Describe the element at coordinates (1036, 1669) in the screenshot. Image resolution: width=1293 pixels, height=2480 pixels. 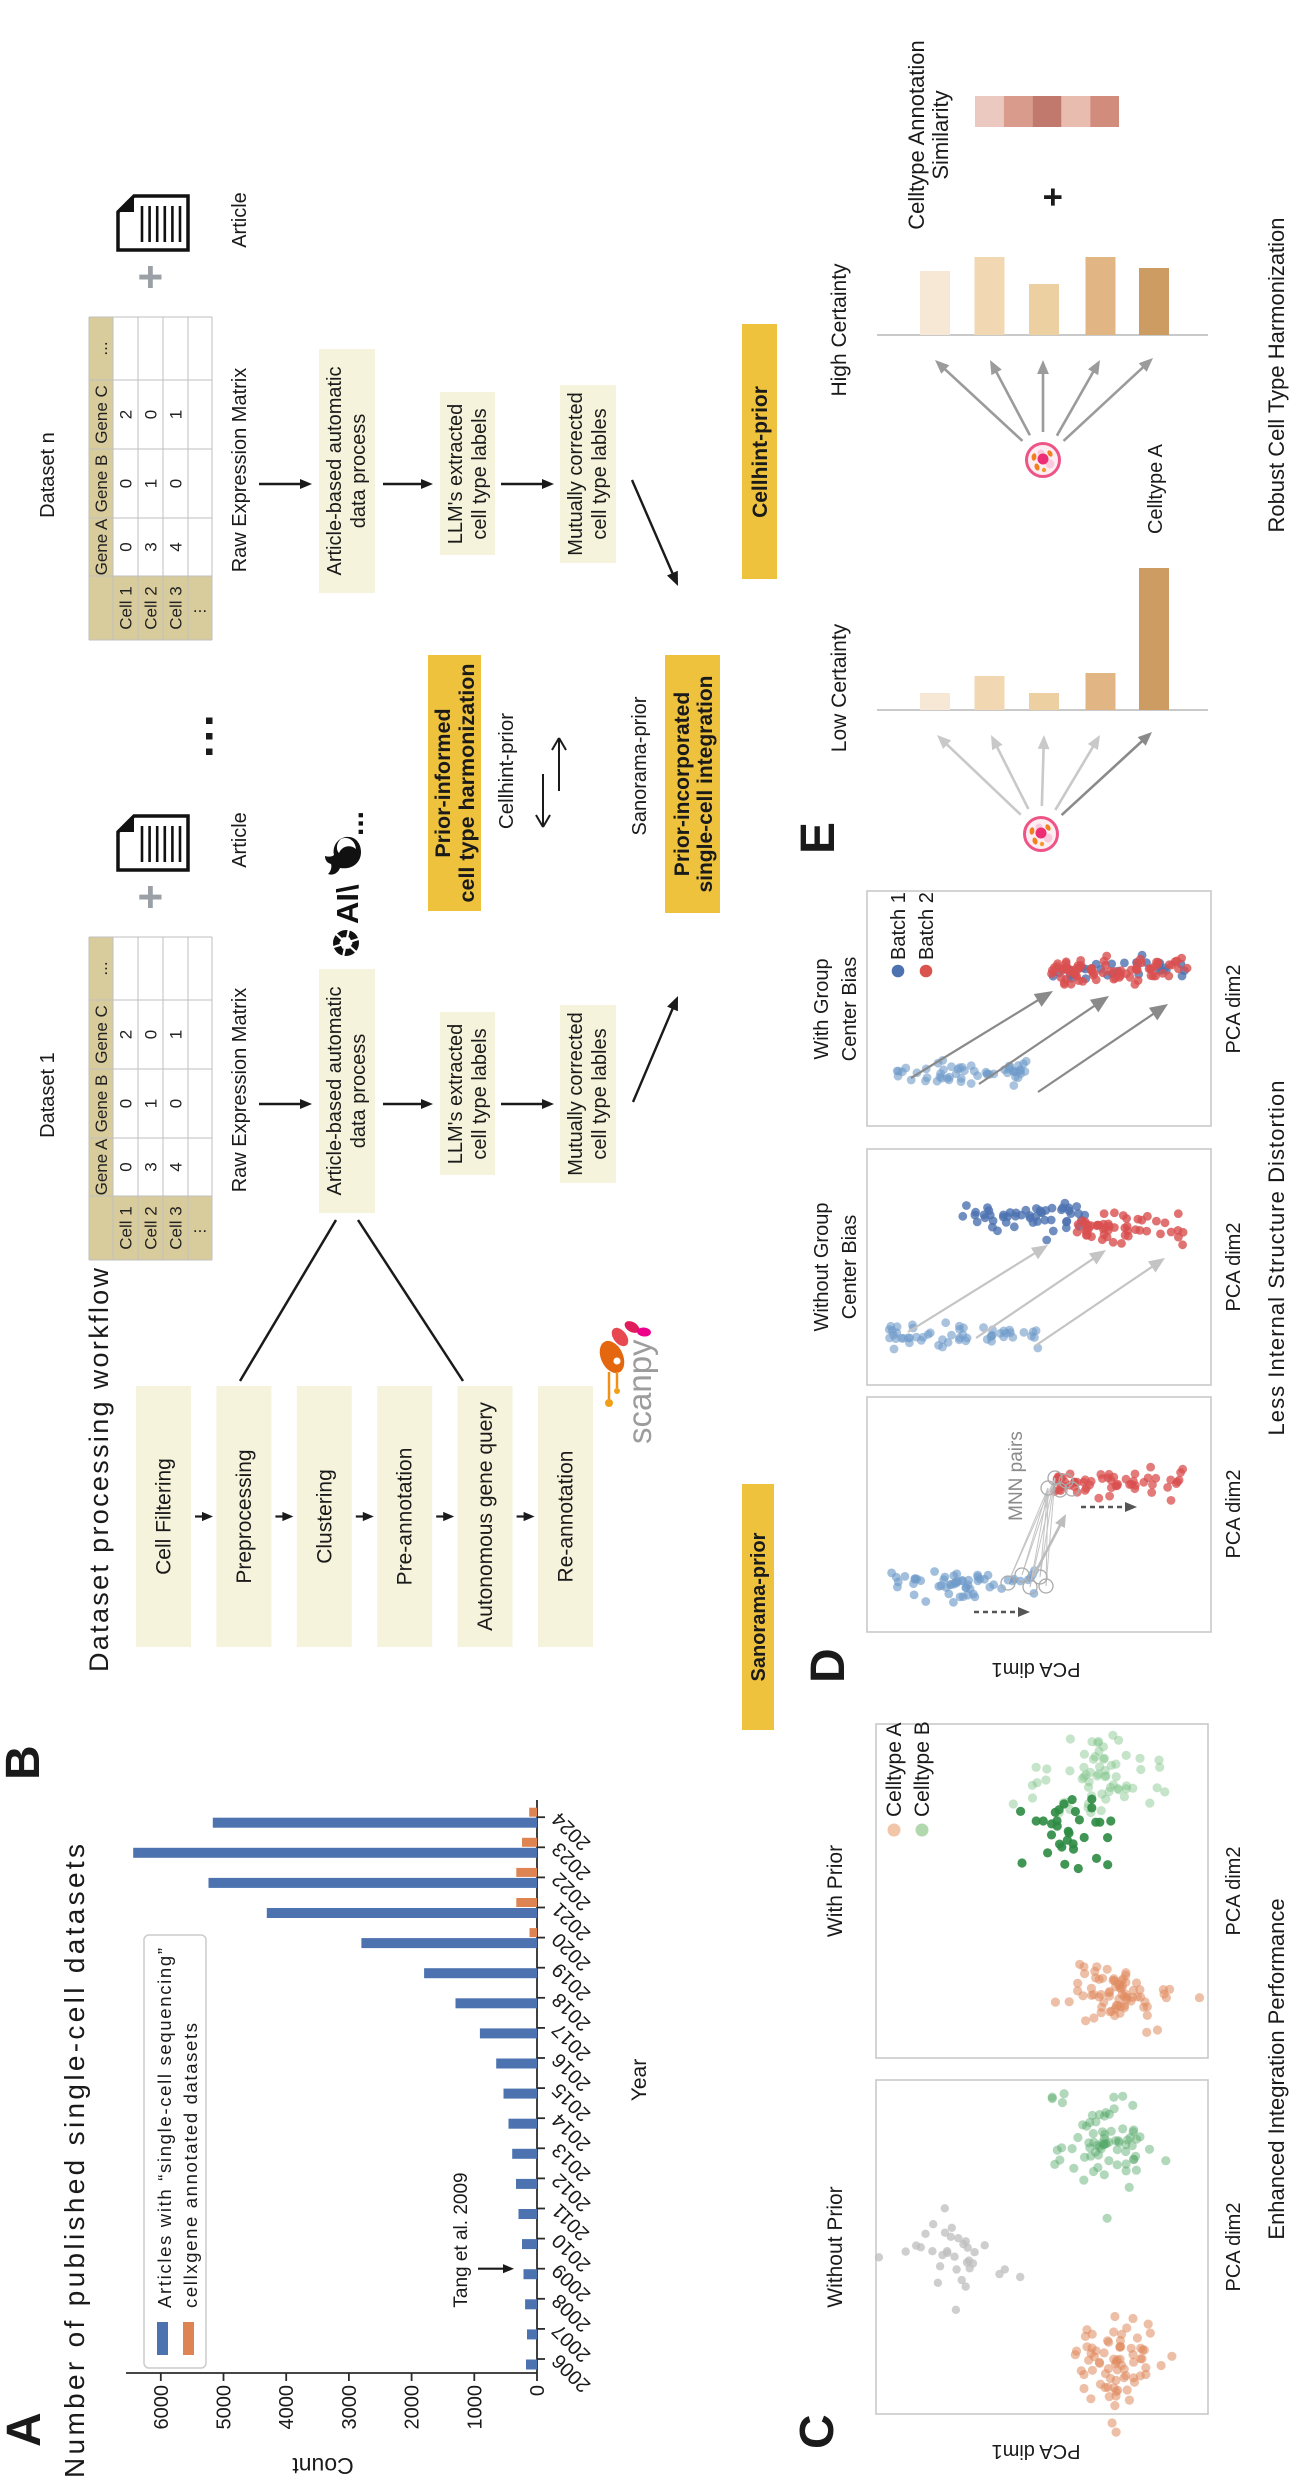
I see `svg-text: PCA dim1` at that location.